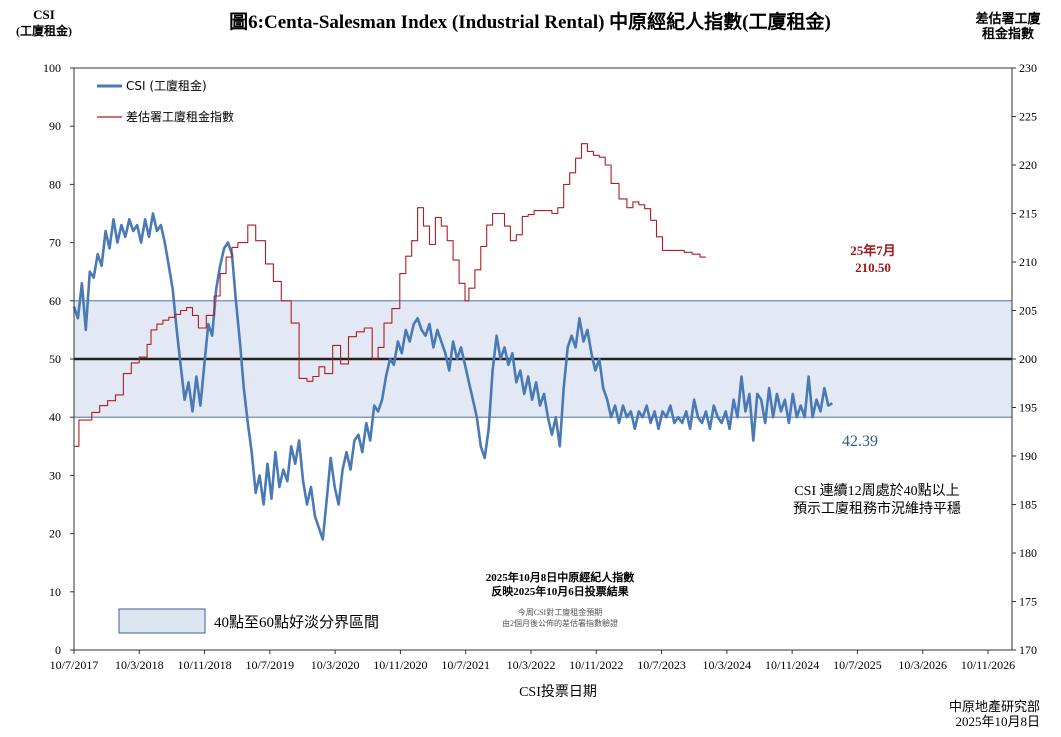 The image size is (1061, 737). Describe the element at coordinates (988, 665) in the screenshot. I see `x-tick-label: 10/11/2026` at that location.